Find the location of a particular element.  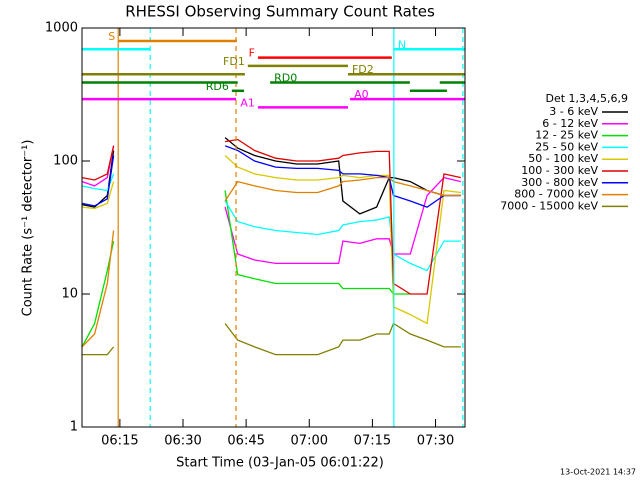

legend-label: 7000 - 15000 keV is located at coordinates (549, 205).